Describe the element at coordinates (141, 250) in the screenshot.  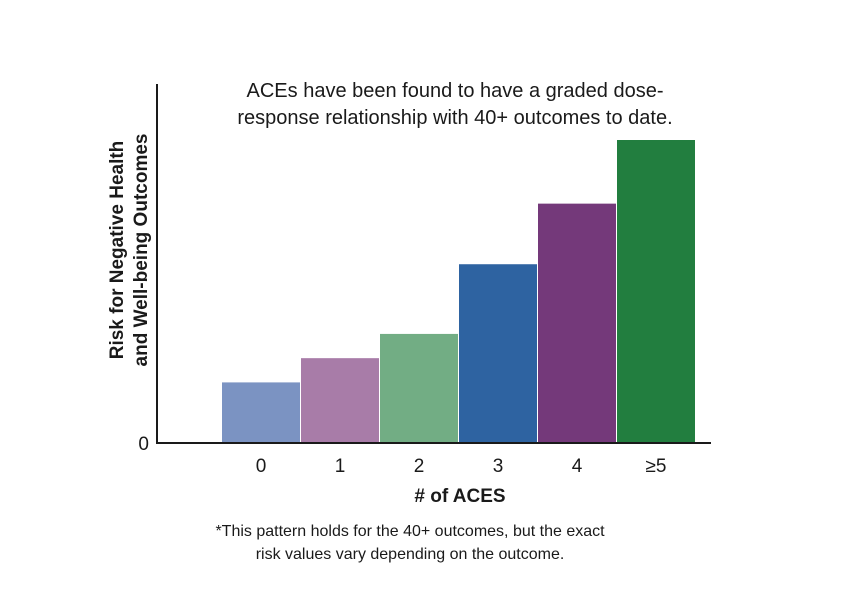
I see `y-axis-label-line-2: and Well-being Outcomes` at that location.